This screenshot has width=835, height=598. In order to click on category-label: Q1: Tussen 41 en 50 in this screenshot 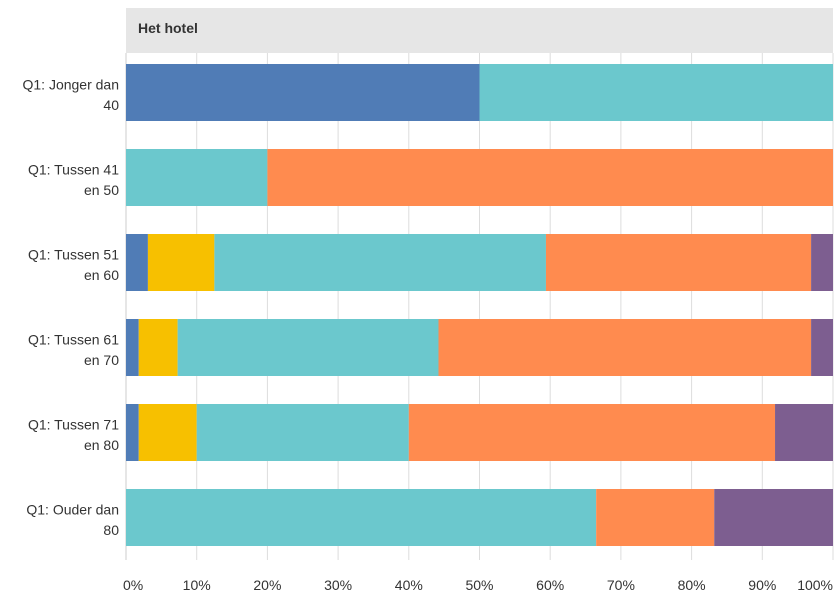, I will do `click(73, 180)`.